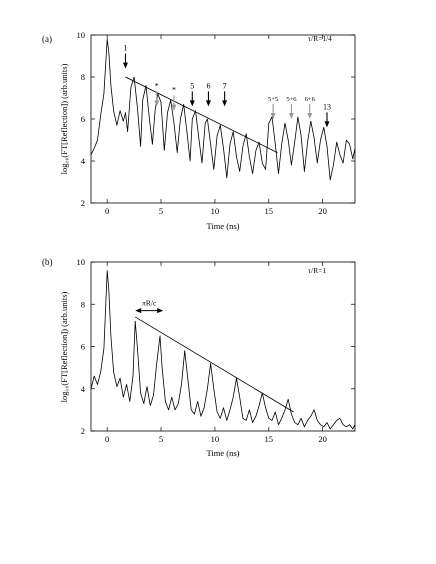 The width and height of the screenshot is (436, 564). What do you see at coordinates (322, 439) in the screenshot?
I see `panel-b-x-tick-label: 20` at bounding box center [322, 439].